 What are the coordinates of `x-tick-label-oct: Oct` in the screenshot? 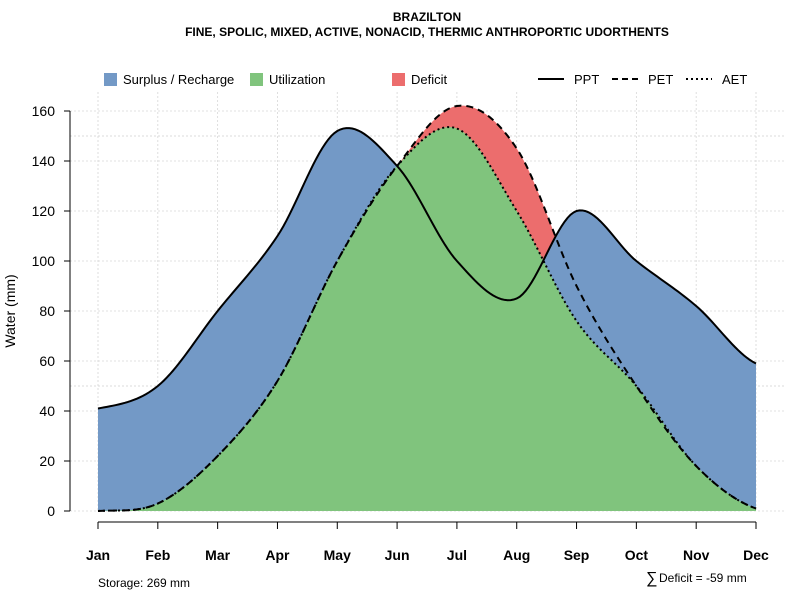 It's located at (637, 555).